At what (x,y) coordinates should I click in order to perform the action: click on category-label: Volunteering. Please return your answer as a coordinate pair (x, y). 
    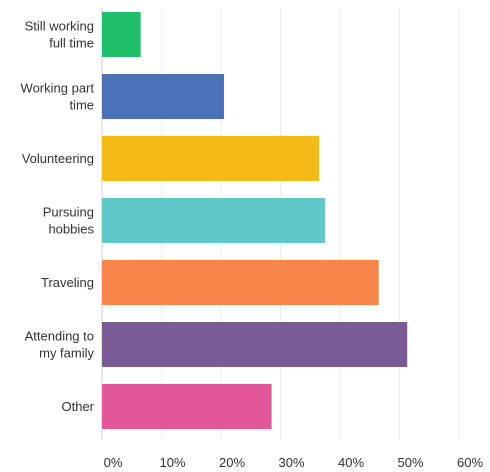
    Looking at the image, I should click on (58, 158).